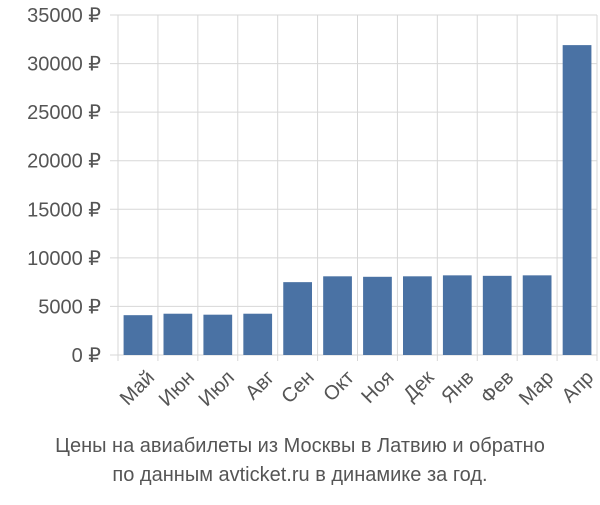  What do you see at coordinates (64, 259) in the screenshot?
I see `y-tick-label: 10000 ₽` at bounding box center [64, 259].